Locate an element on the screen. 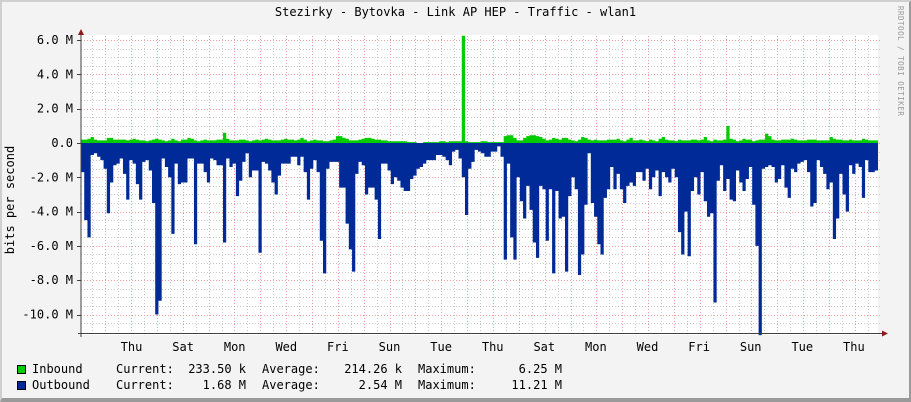  y-tick-label: -2.0 M is located at coordinates (51, 177).